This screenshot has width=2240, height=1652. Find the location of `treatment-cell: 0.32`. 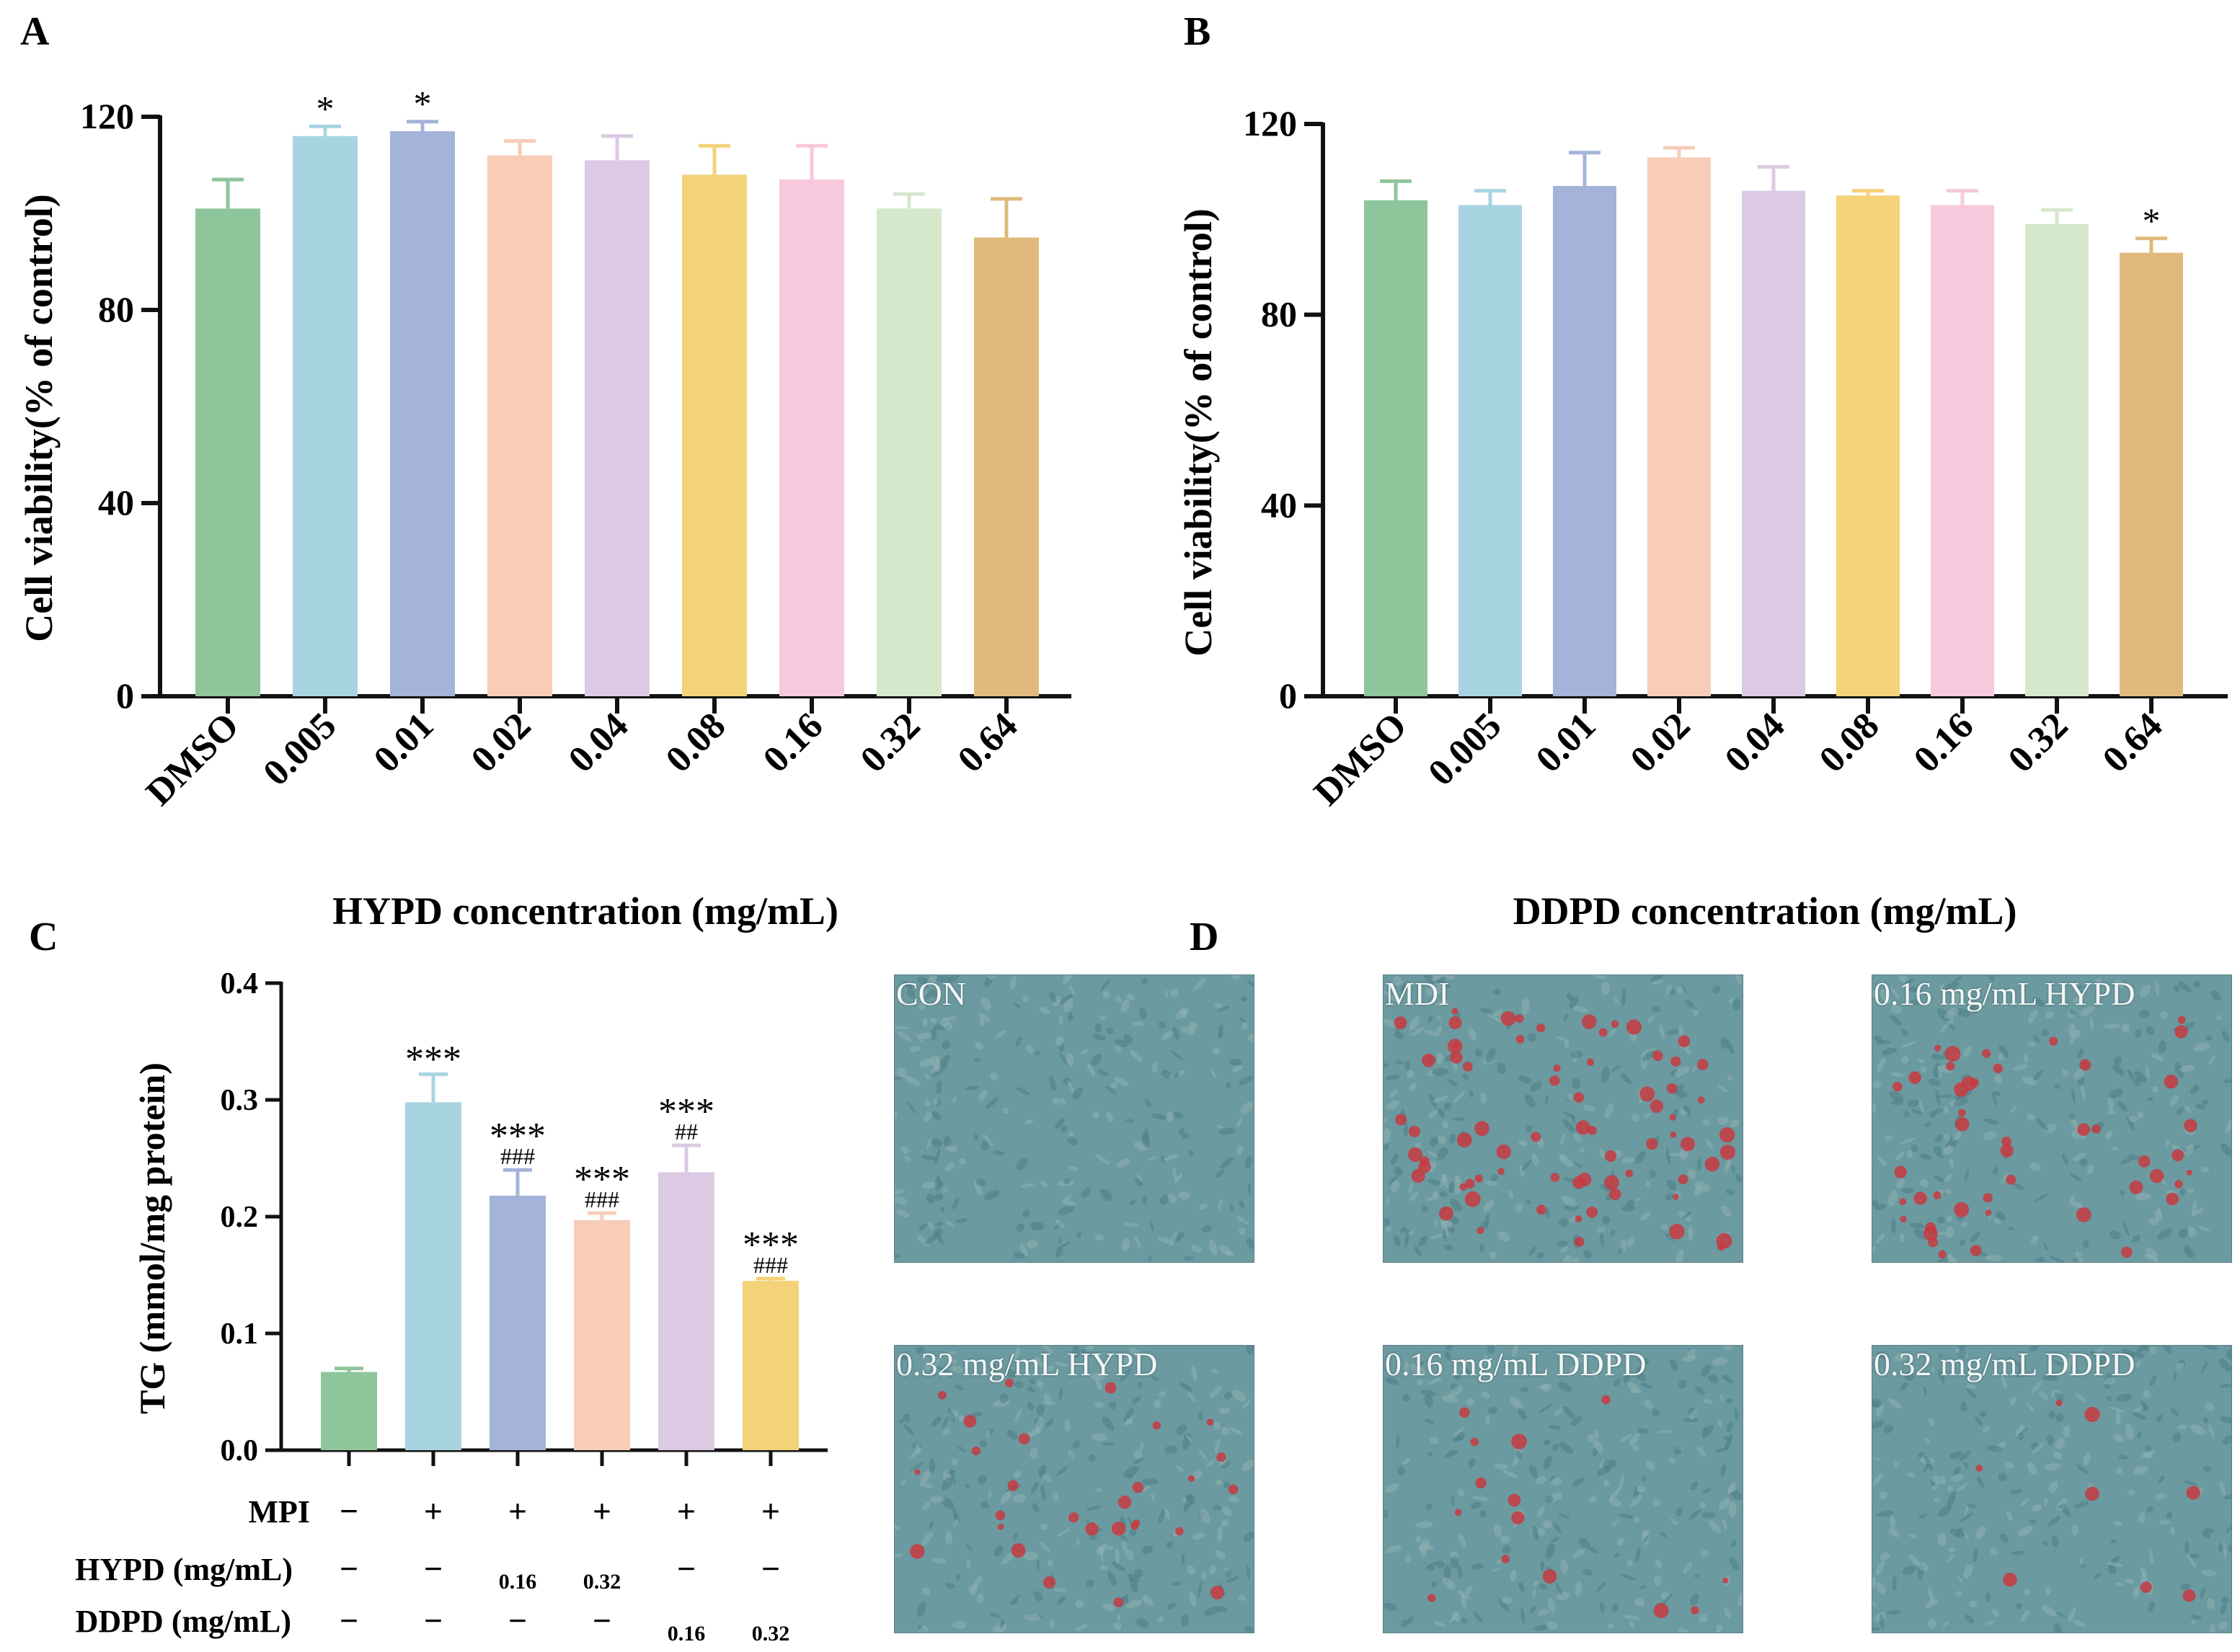

treatment-cell: 0.32 is located at coordinates (602, 1582).